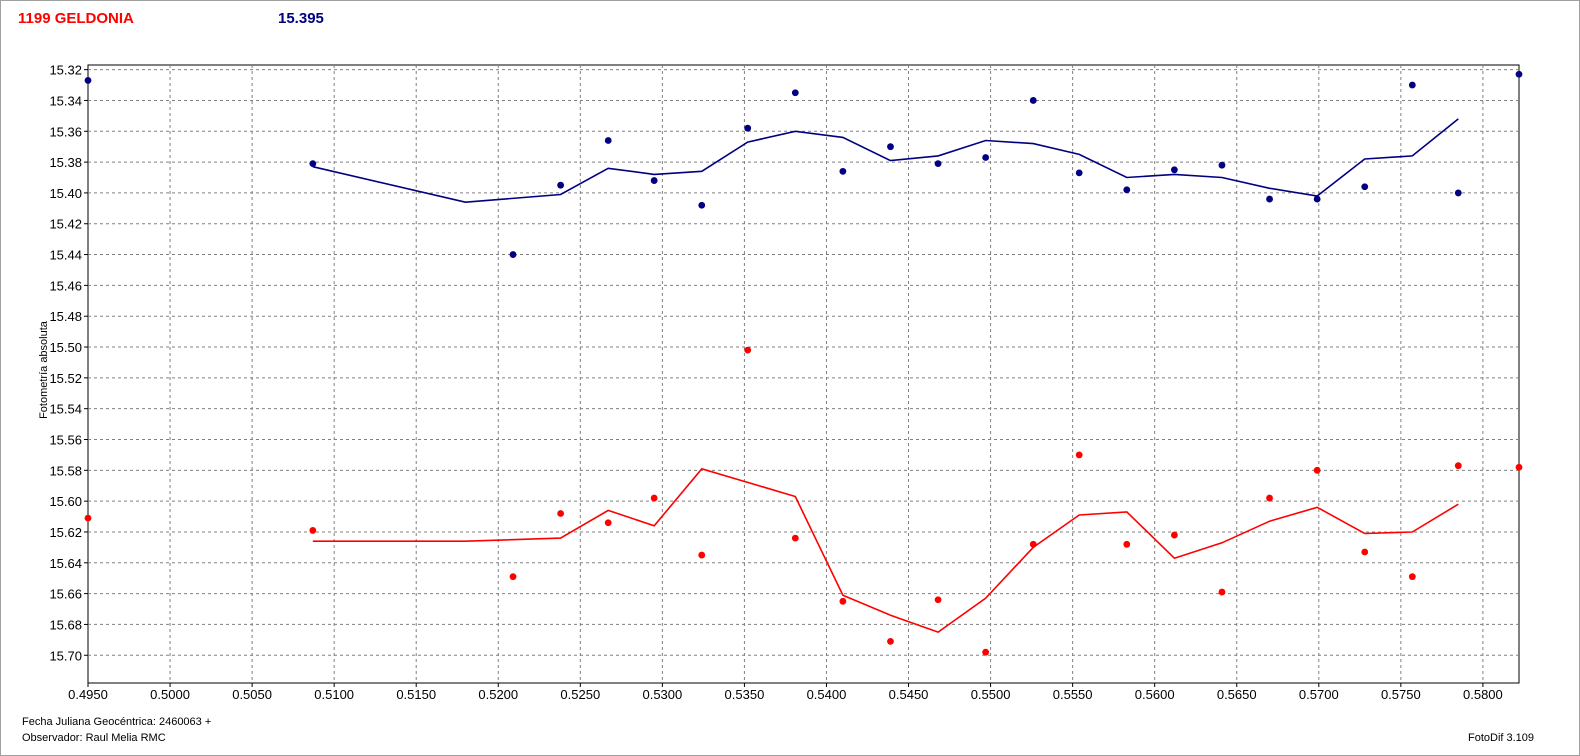 This screenshot has width=1580, height=756. What do you see at coordinates (301, 18) in the screenshot?
I see `reference-magnitude-label: 15.395` at bounding box center [301, 18].